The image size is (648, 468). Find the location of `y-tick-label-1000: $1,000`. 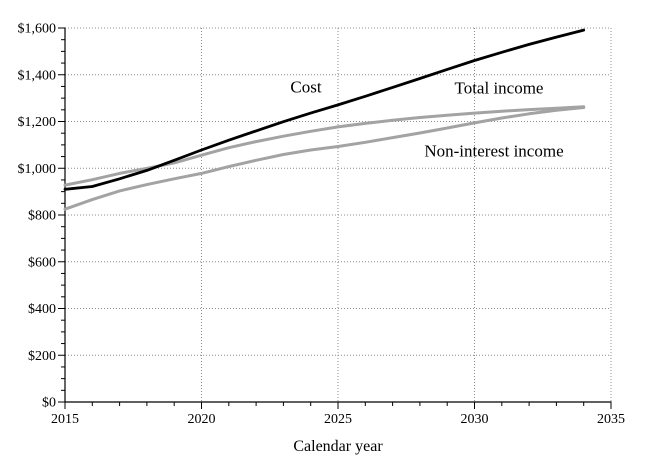

y-tick-label-1000: $1,000 is located at coordinates (37, 169).